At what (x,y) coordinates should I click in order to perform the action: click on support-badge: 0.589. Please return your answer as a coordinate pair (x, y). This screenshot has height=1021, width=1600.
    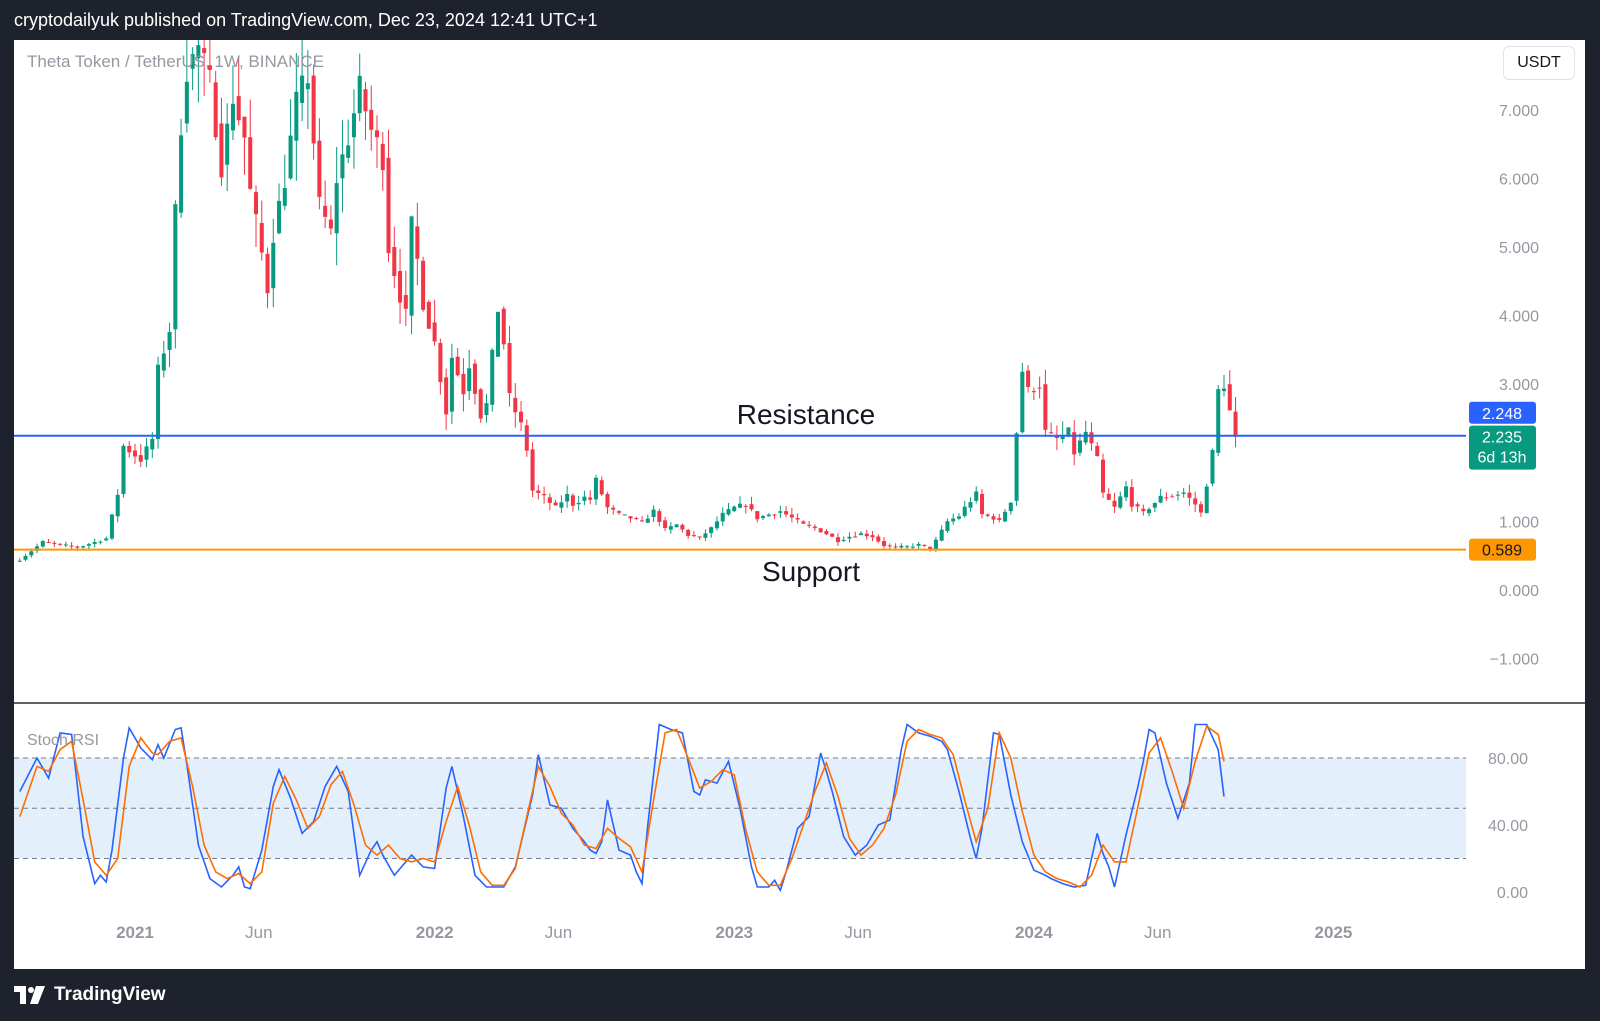
    Looking at the image, I should click on (1502, 549).